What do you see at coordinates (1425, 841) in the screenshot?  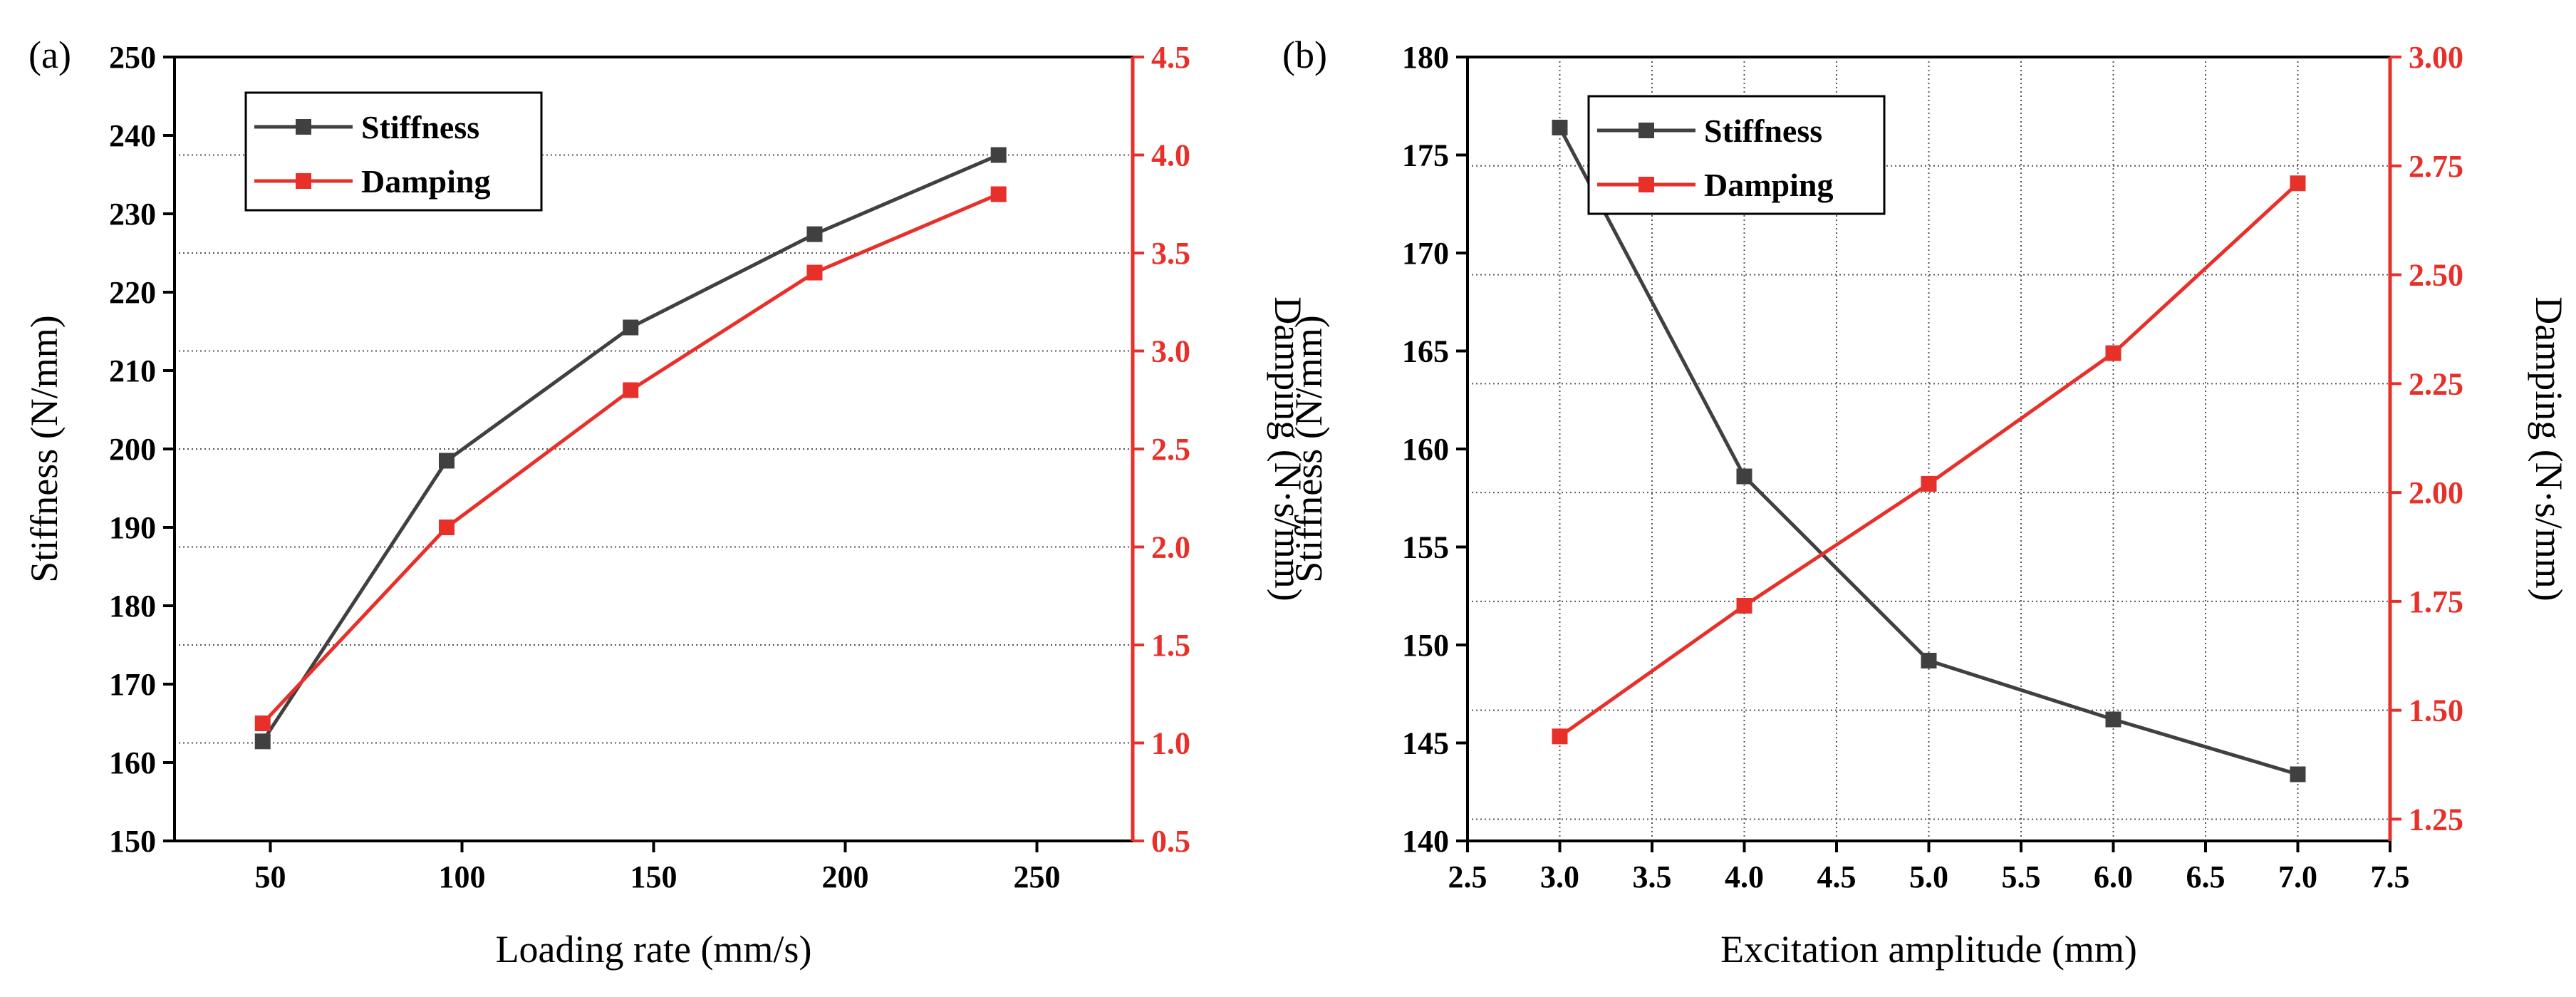 I see `y-tick-label-left: 140` at bounding box center [1425, 841].